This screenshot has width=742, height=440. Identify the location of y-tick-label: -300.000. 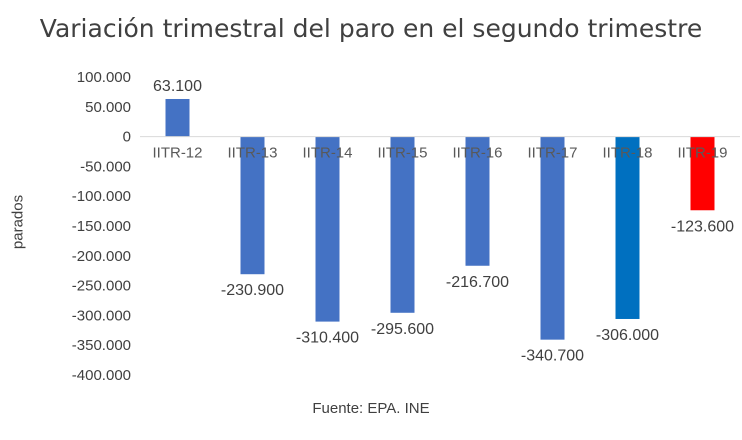
(101, 315).